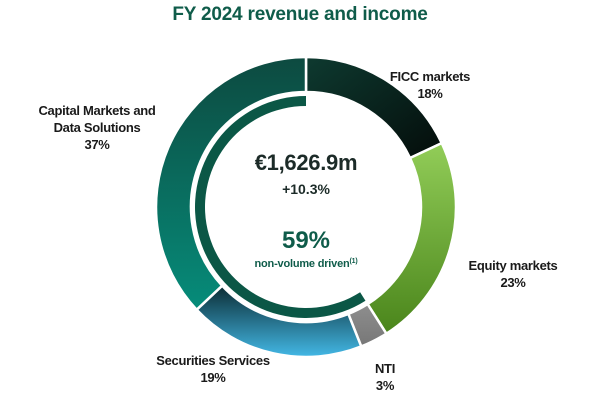 Image resolution: width=600 pixels, height=400 pixels. I want to click on label-ficc-name: FICC markets, so click(430, 76).